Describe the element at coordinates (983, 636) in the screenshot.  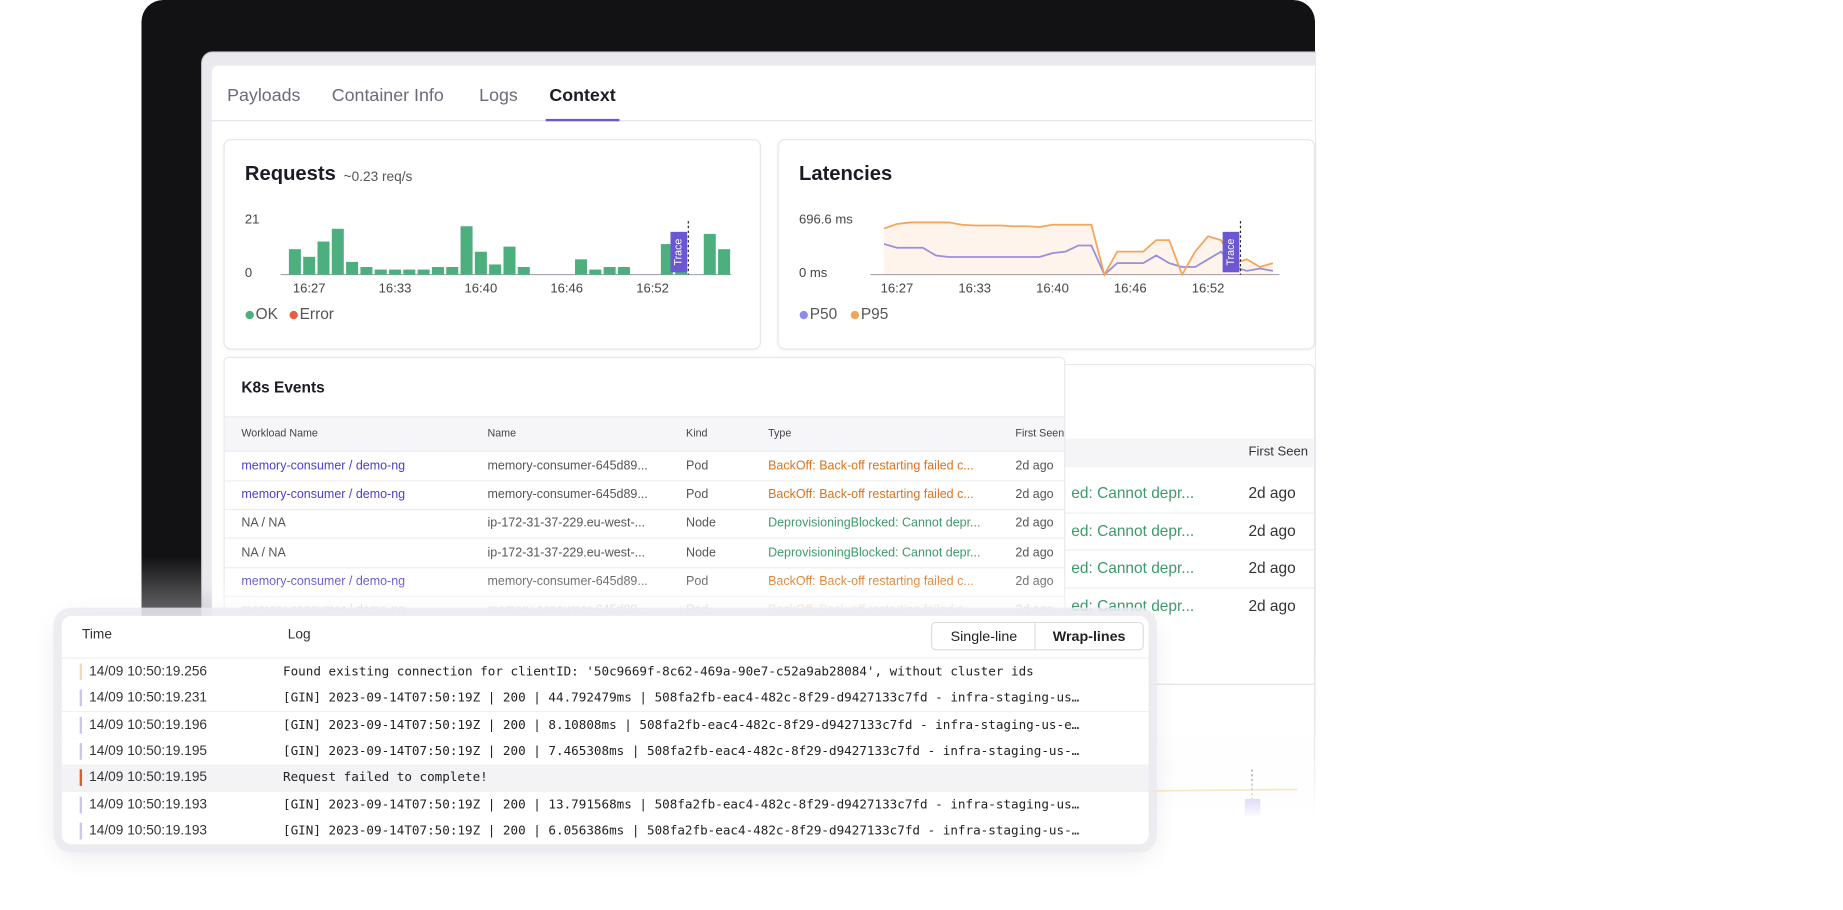
I see `toggle-button: Single-line` at that location.